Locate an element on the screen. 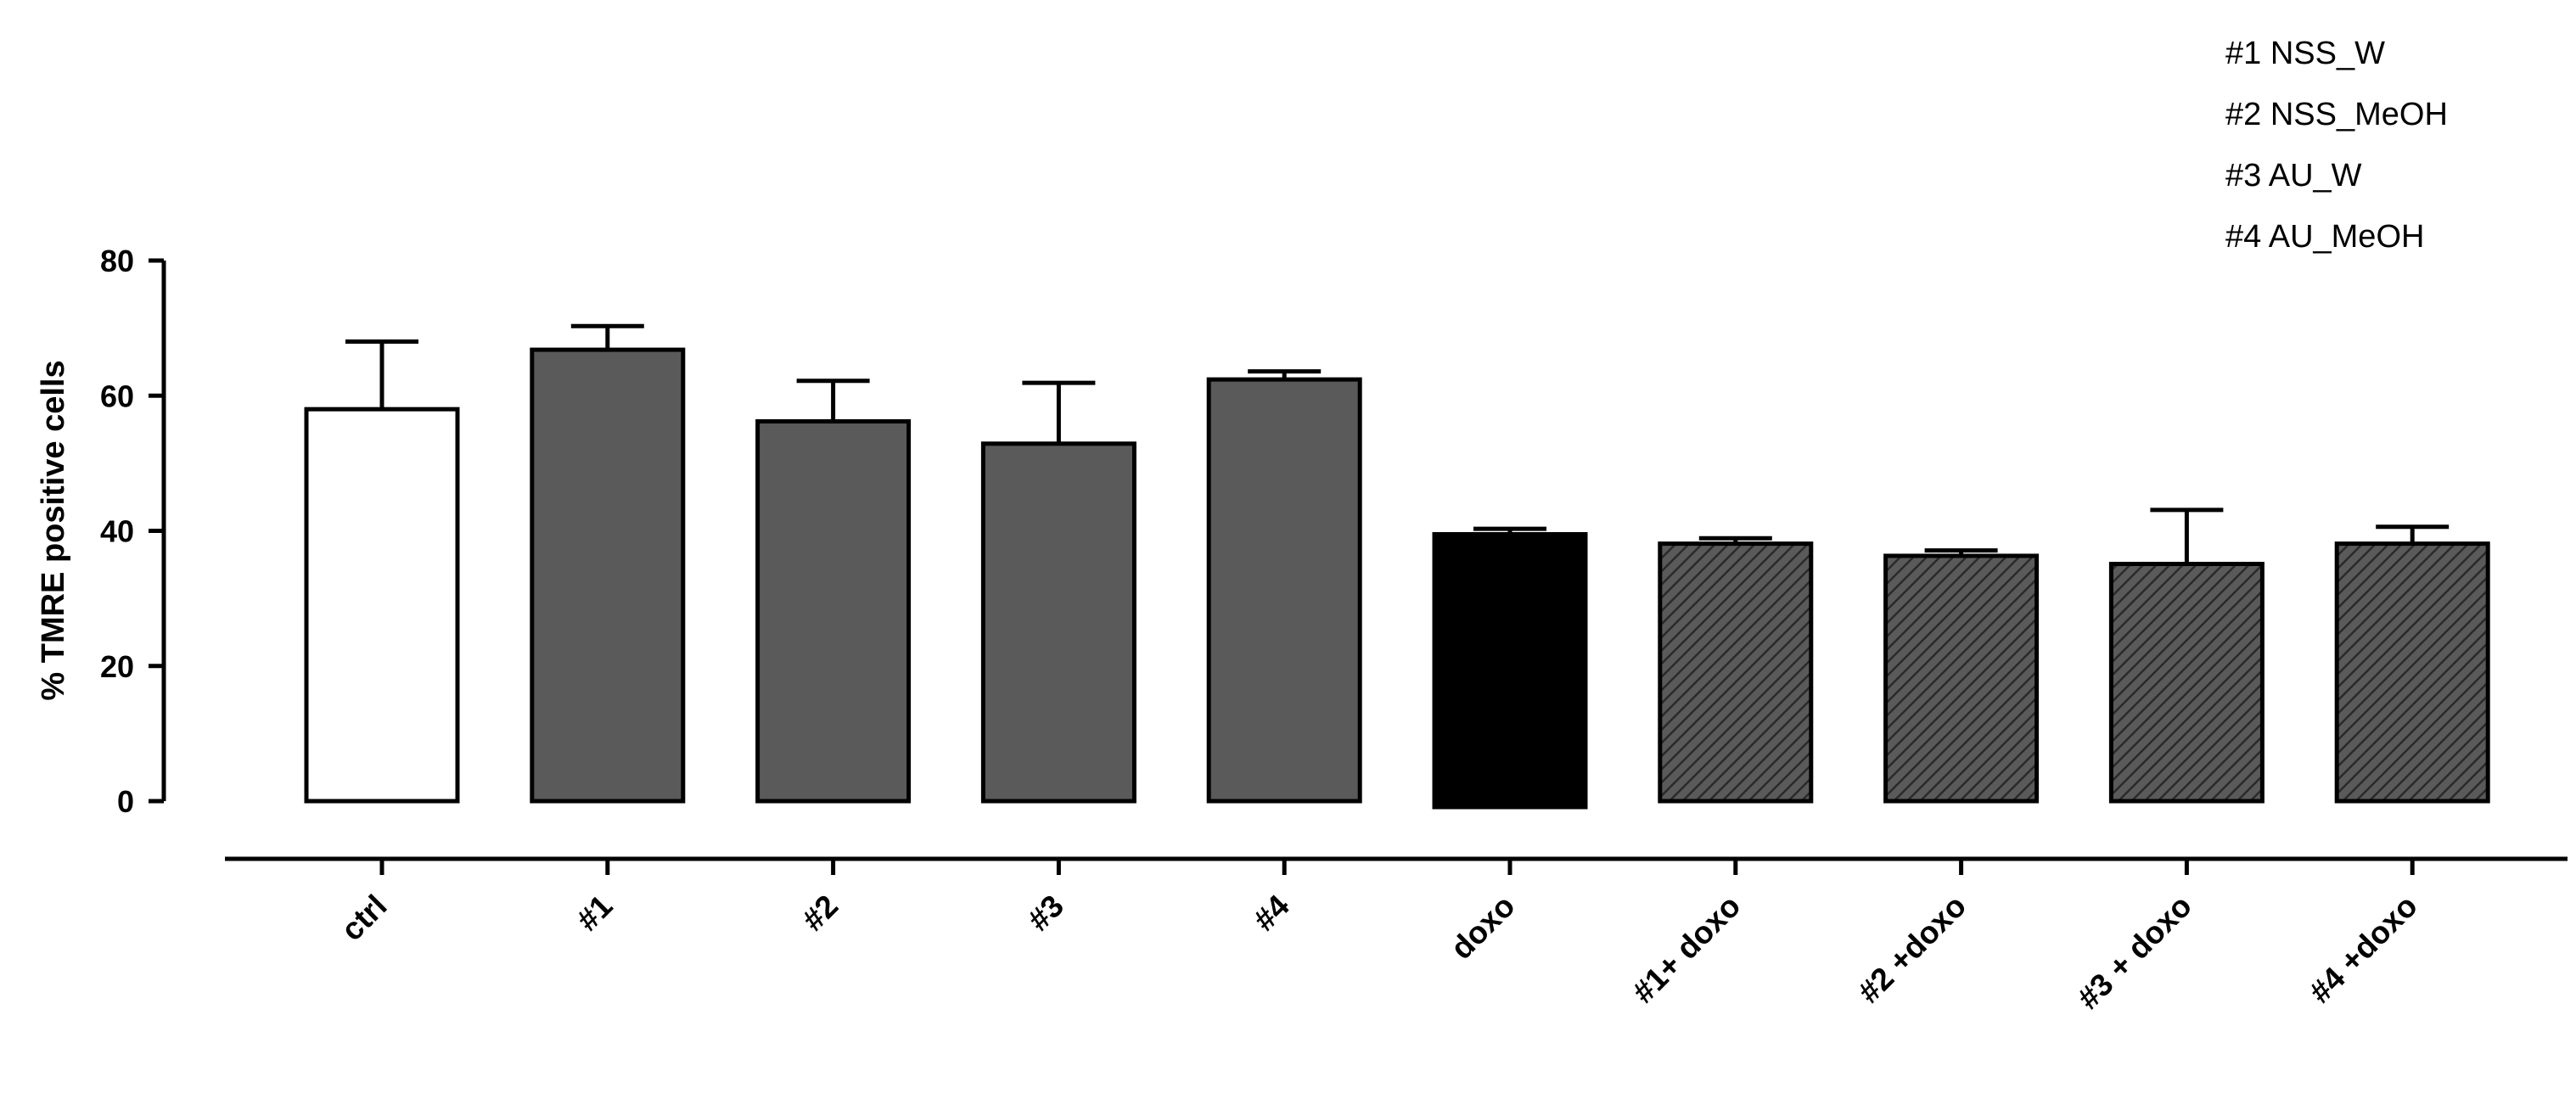 This screenshot has height=1099, width=2576. y-tick-label: 80 is located at coordinates (117, 261).